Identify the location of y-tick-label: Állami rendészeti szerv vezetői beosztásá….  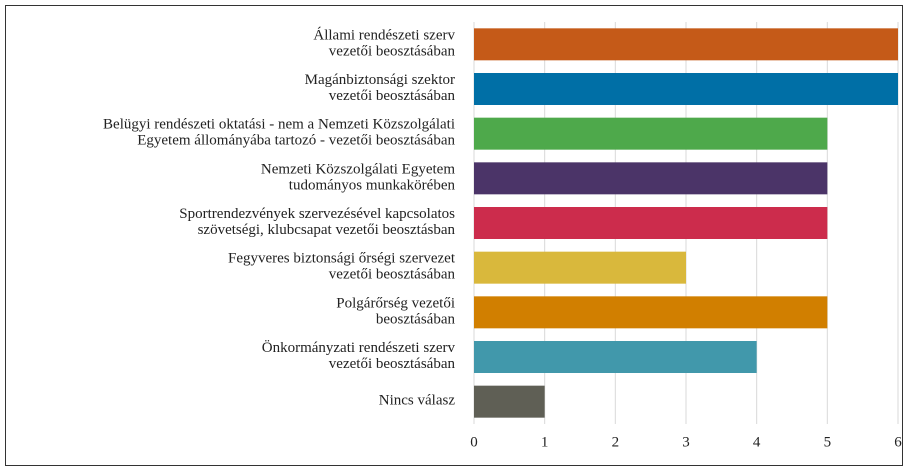
(384, 43).